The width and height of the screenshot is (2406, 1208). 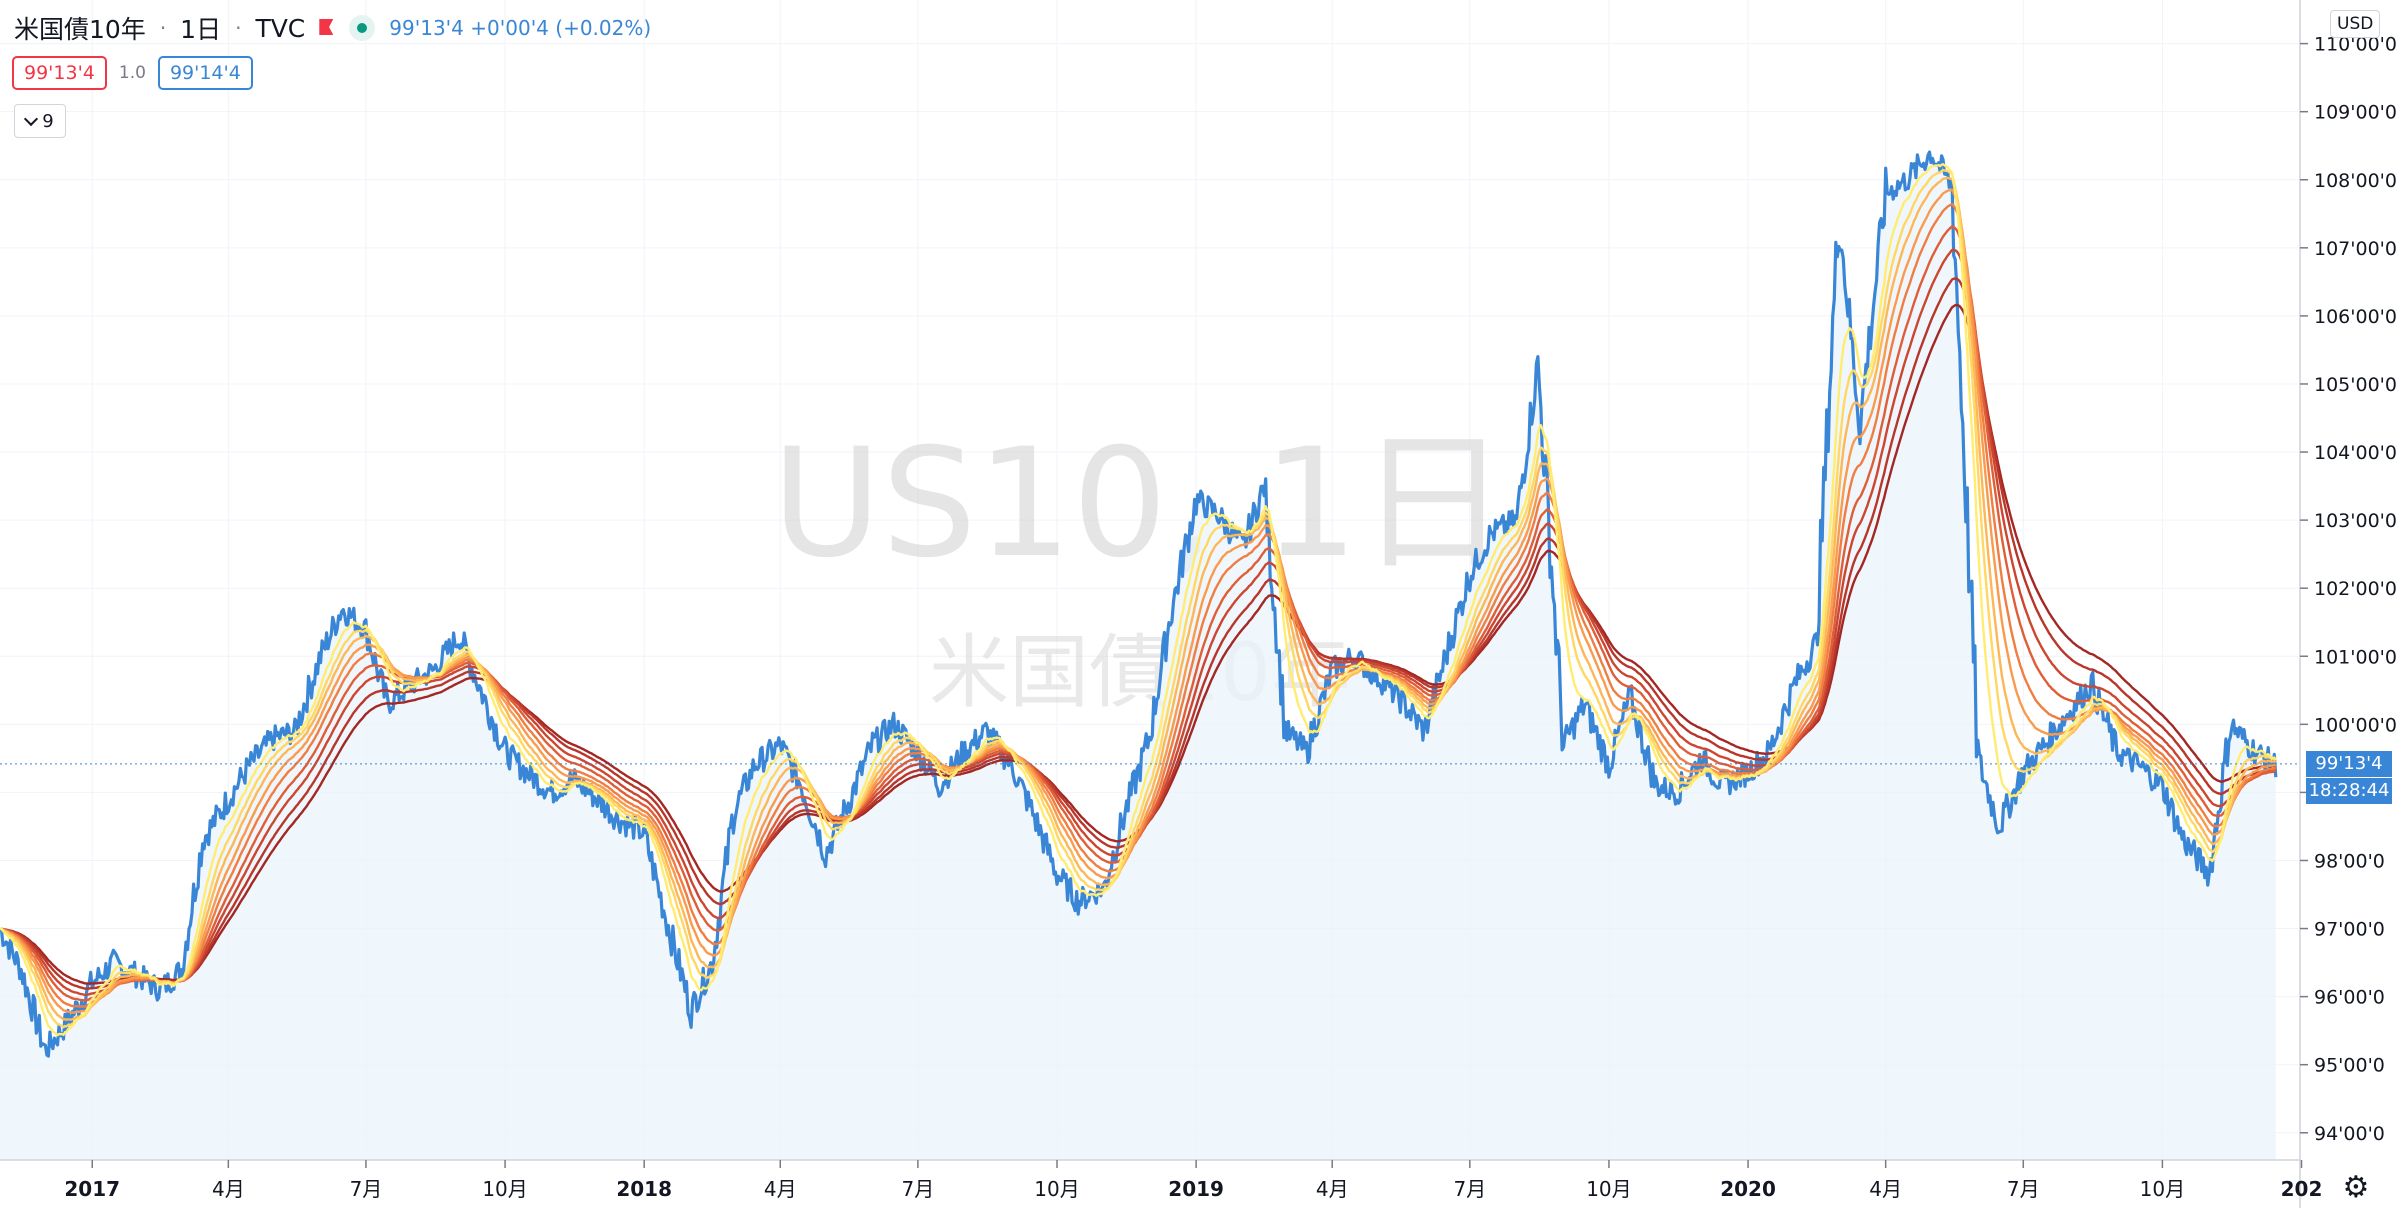 What do you see at coordinates (2349, 998) in the screenshot?
I see `price-tick-label: 96'00'0` at bounding box center [2349, 998].